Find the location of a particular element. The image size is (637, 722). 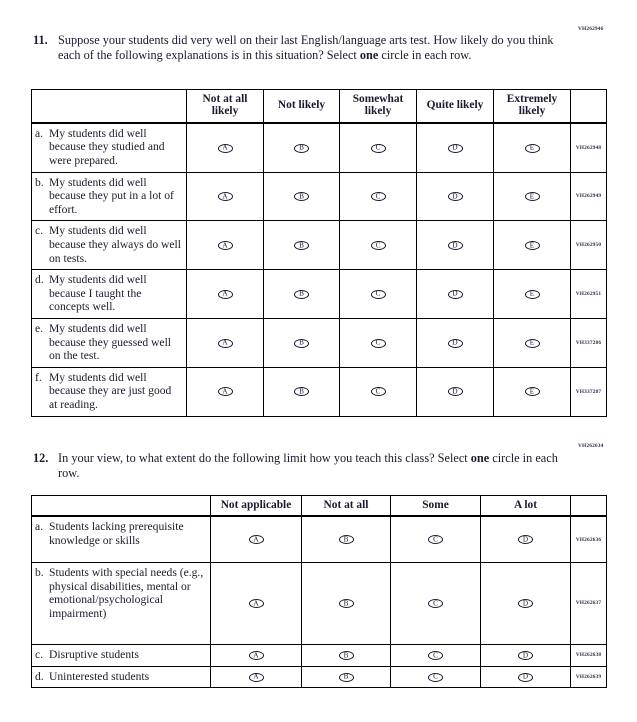

question-12-option-d-C: C is located at coordinates (435, 677).